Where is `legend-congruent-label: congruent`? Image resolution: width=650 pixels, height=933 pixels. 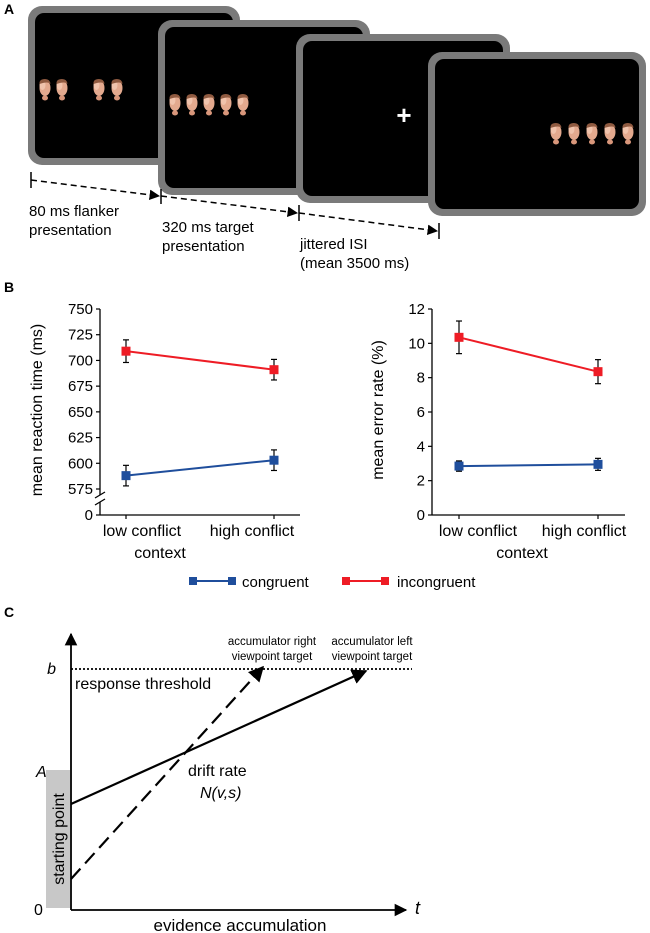 legend-congruent-label: congruent is located at coordinates (276, 582).